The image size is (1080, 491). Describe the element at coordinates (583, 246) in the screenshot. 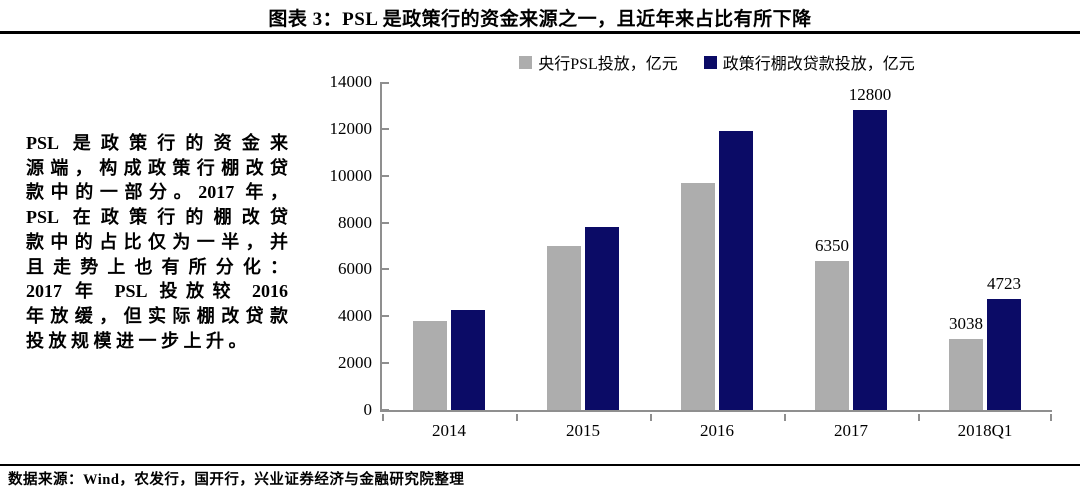

I see `bar-group-2015` at that location.